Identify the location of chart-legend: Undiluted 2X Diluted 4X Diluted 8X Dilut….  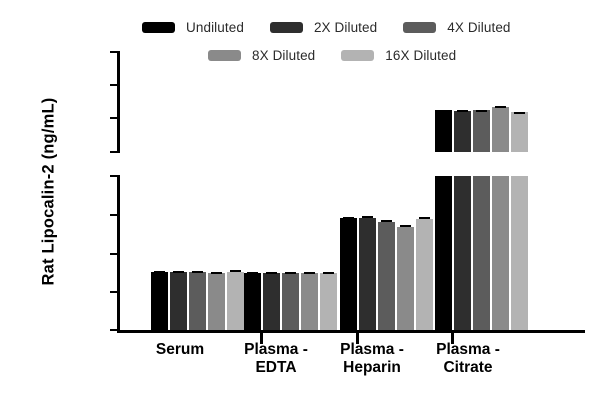
(365, 43).